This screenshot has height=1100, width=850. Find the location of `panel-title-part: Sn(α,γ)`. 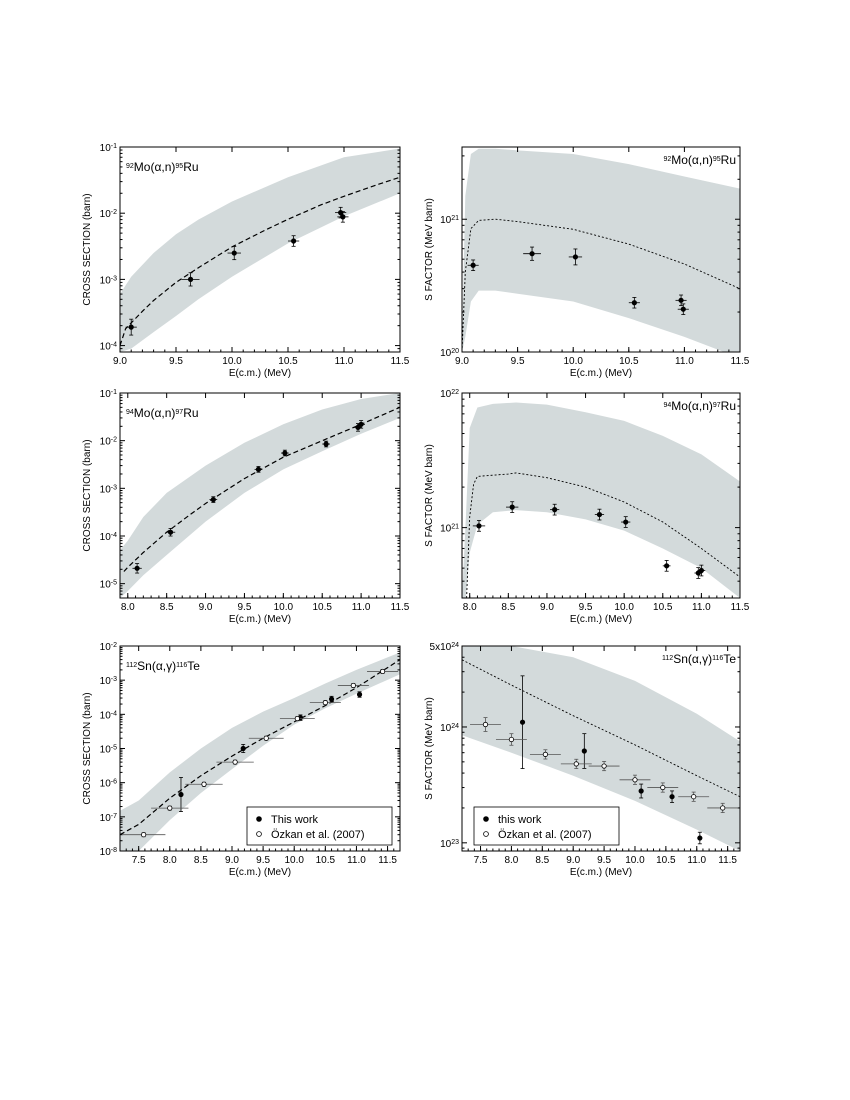

panel-title-part: Sn(α,γ) is located at coordinates (156, 666).